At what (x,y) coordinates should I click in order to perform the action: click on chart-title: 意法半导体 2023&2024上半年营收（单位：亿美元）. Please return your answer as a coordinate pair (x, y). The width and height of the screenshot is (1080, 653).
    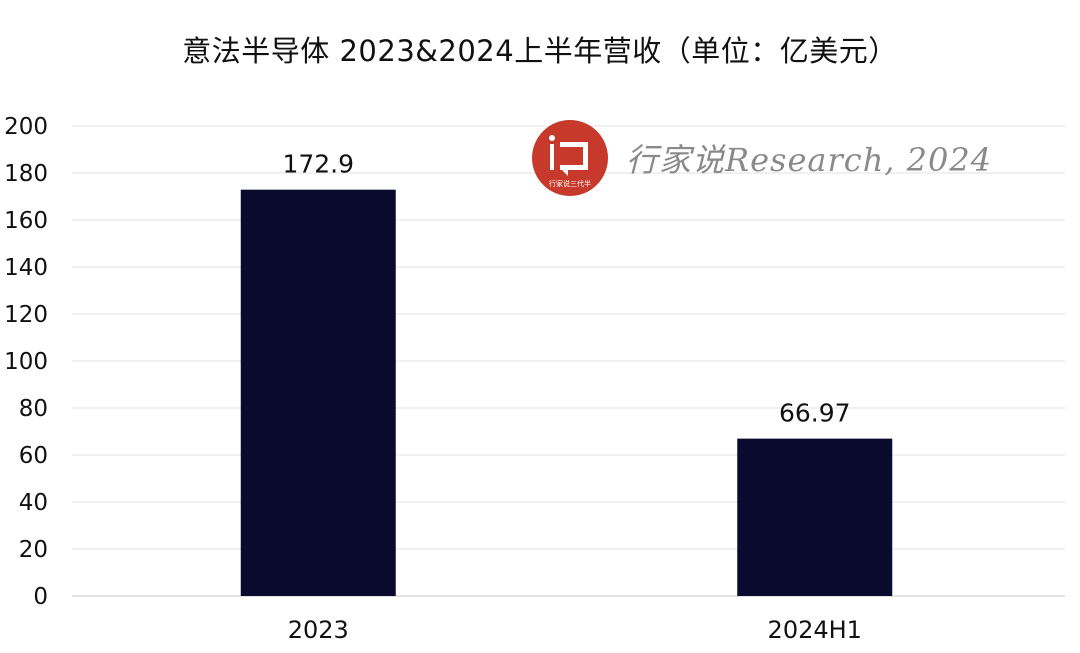
    Looking at the image, I should click on (540, 51).